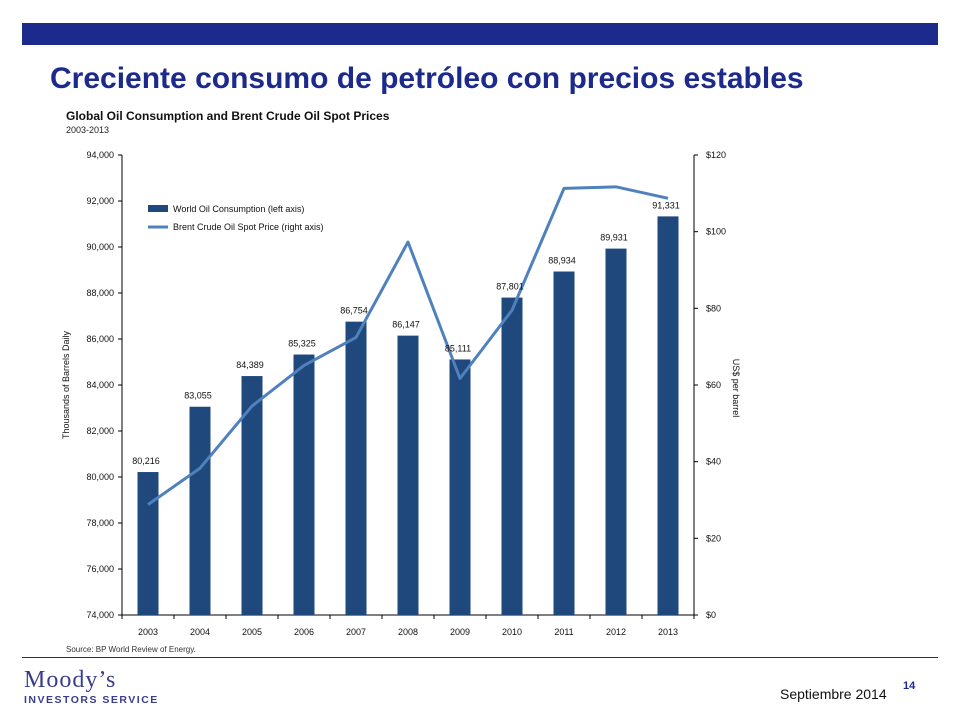 The image size is (960, 720). Describe the element at coordinates (100, 155) in the screenshot. I see `left-tick-label: 94,000` at that location.